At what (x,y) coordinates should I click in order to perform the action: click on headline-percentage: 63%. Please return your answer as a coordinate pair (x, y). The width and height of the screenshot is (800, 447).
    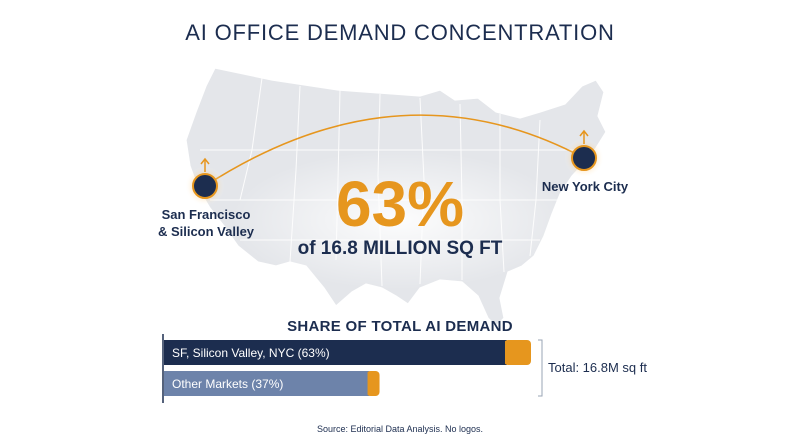
    Looking at the image, I should click on (400, 204).